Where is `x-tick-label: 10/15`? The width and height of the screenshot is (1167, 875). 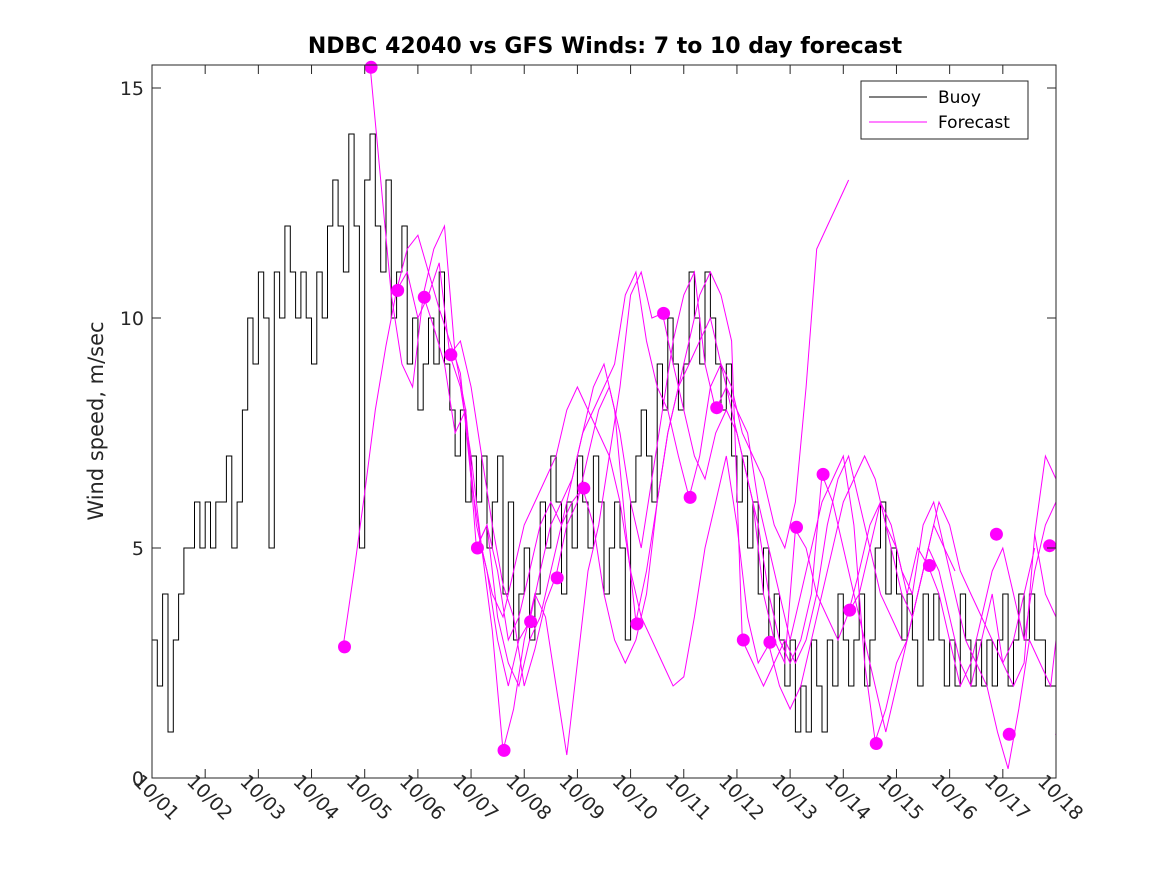
x-tick-label: 10/15 is located at coordinates (901, 798).